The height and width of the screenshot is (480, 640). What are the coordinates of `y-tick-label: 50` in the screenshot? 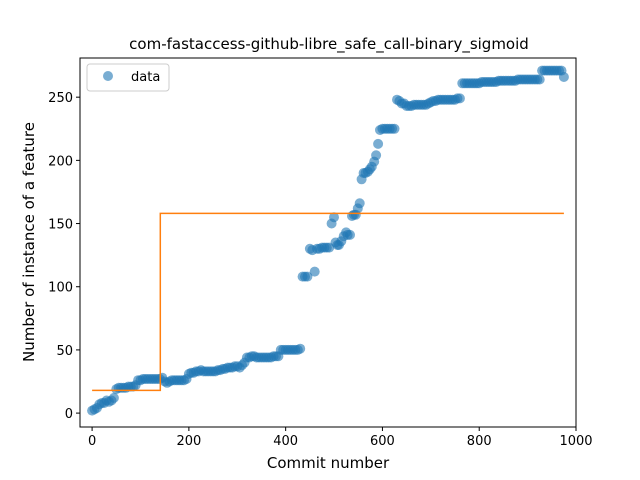 It's located at (64, 351).